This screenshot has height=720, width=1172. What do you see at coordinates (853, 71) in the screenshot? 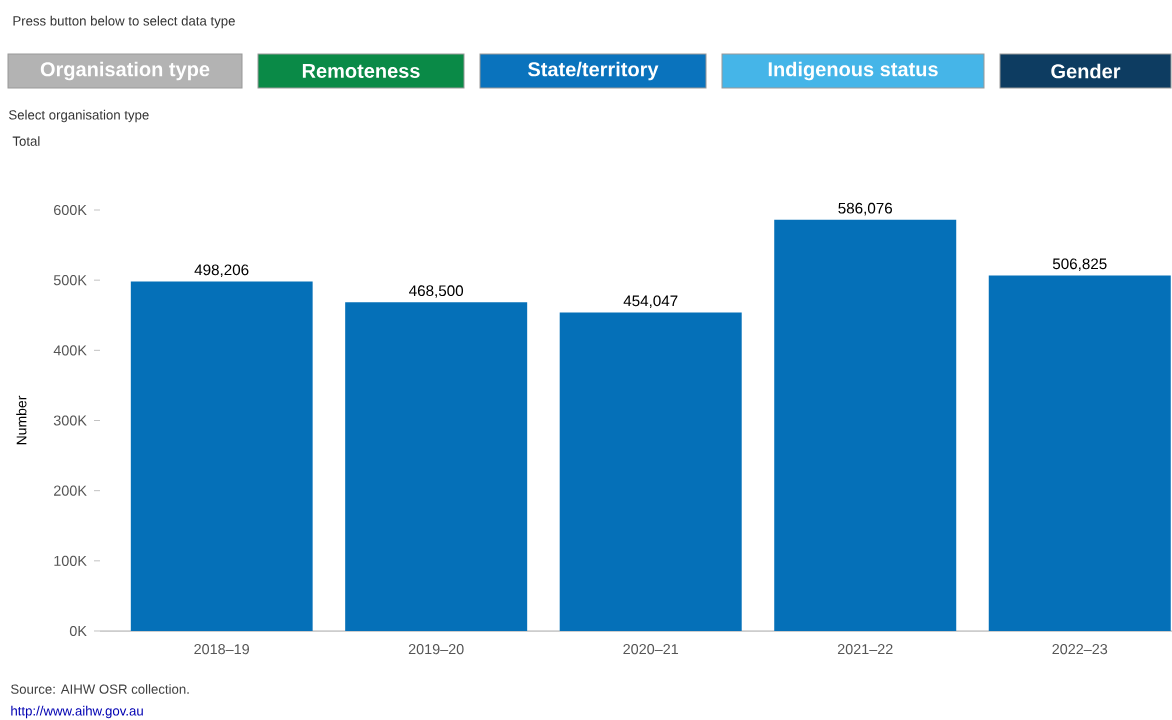
I see `text: Indigenous status` at bounding box center [853, 71].